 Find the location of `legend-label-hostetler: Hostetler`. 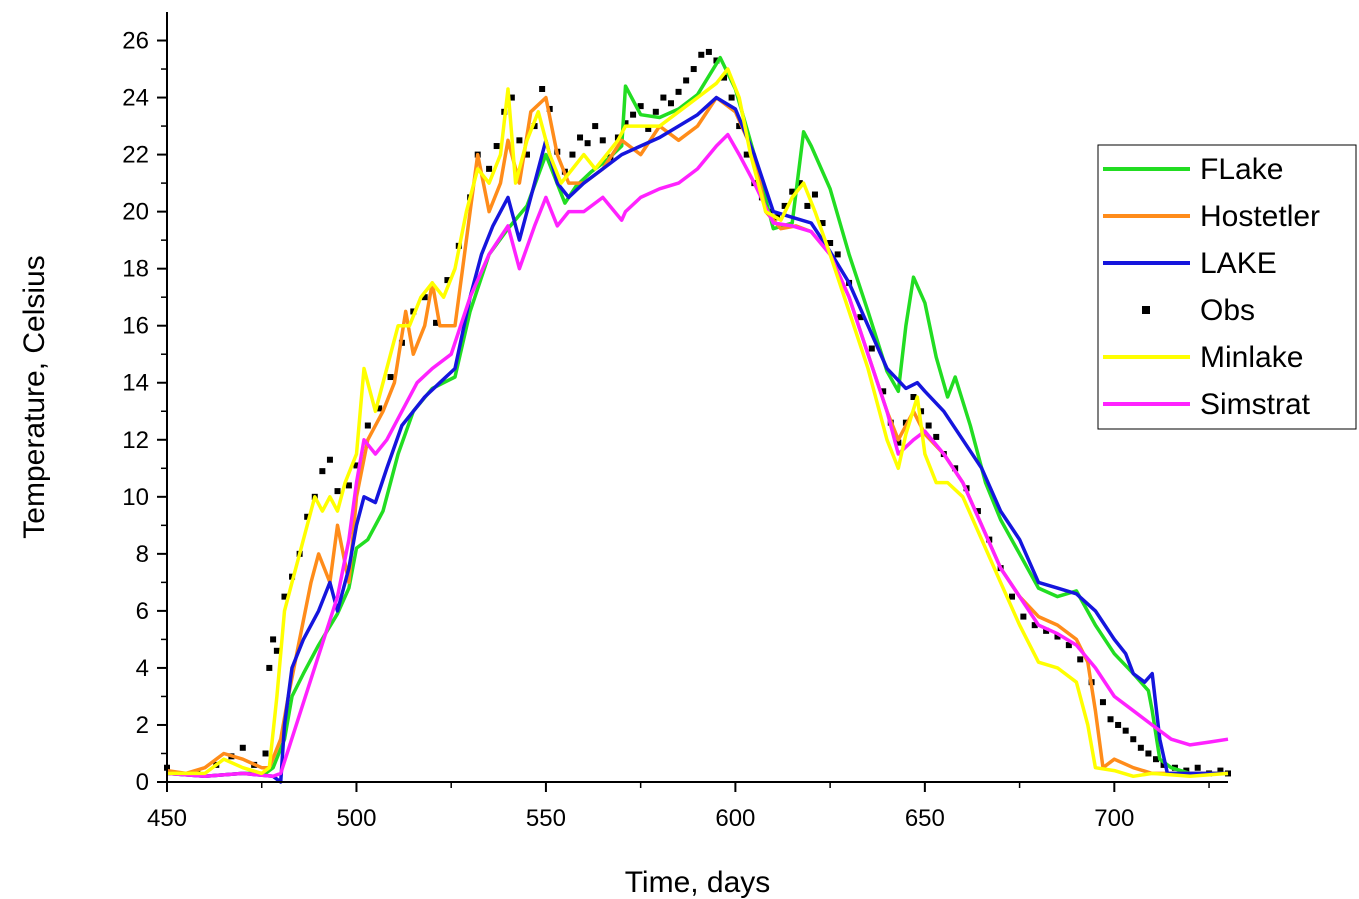

legend-label-hostetler: Hostetler is located at coordinates (1260, 216).